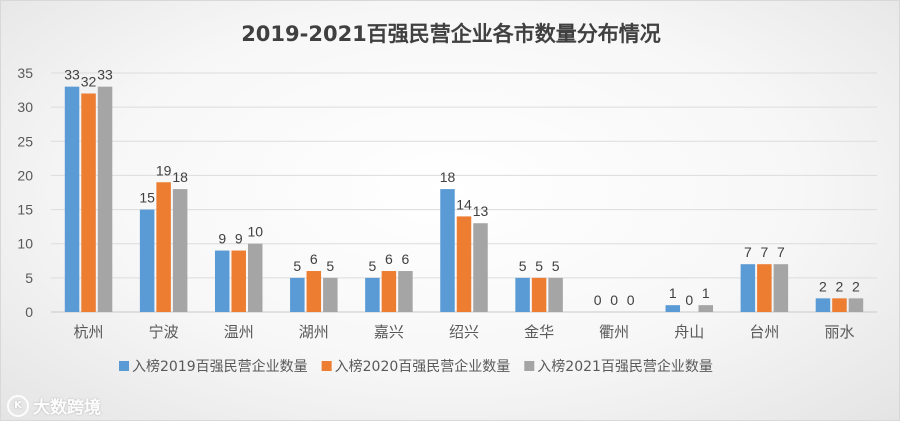 This screenshot has width=900, height=422. What do you see at coordinates (451, 34) in the screenshot?
I see `chart-title: 2019-2021百强民营企业各市数量分布情况` at bounding box center [451, 34].